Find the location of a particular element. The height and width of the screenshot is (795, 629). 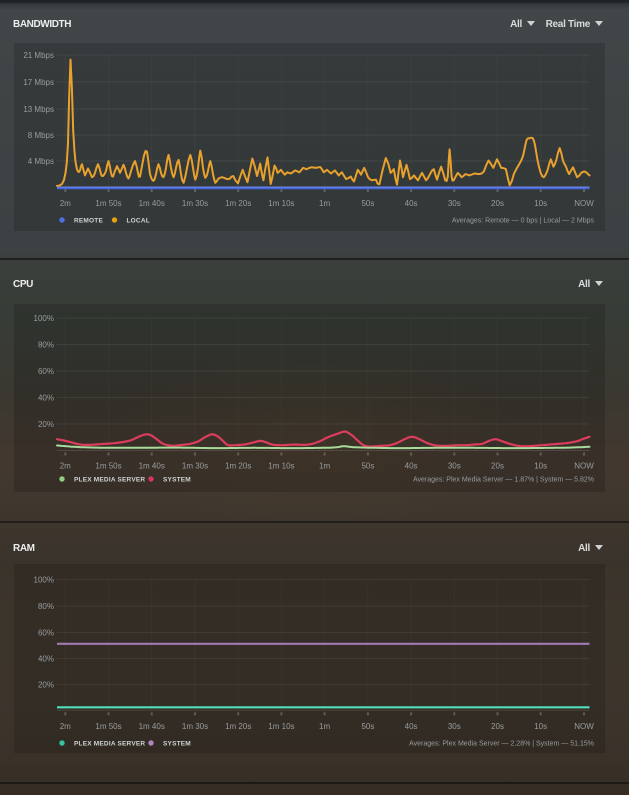

svg-text: 13 Mbps is located at coordinates (38, 109).